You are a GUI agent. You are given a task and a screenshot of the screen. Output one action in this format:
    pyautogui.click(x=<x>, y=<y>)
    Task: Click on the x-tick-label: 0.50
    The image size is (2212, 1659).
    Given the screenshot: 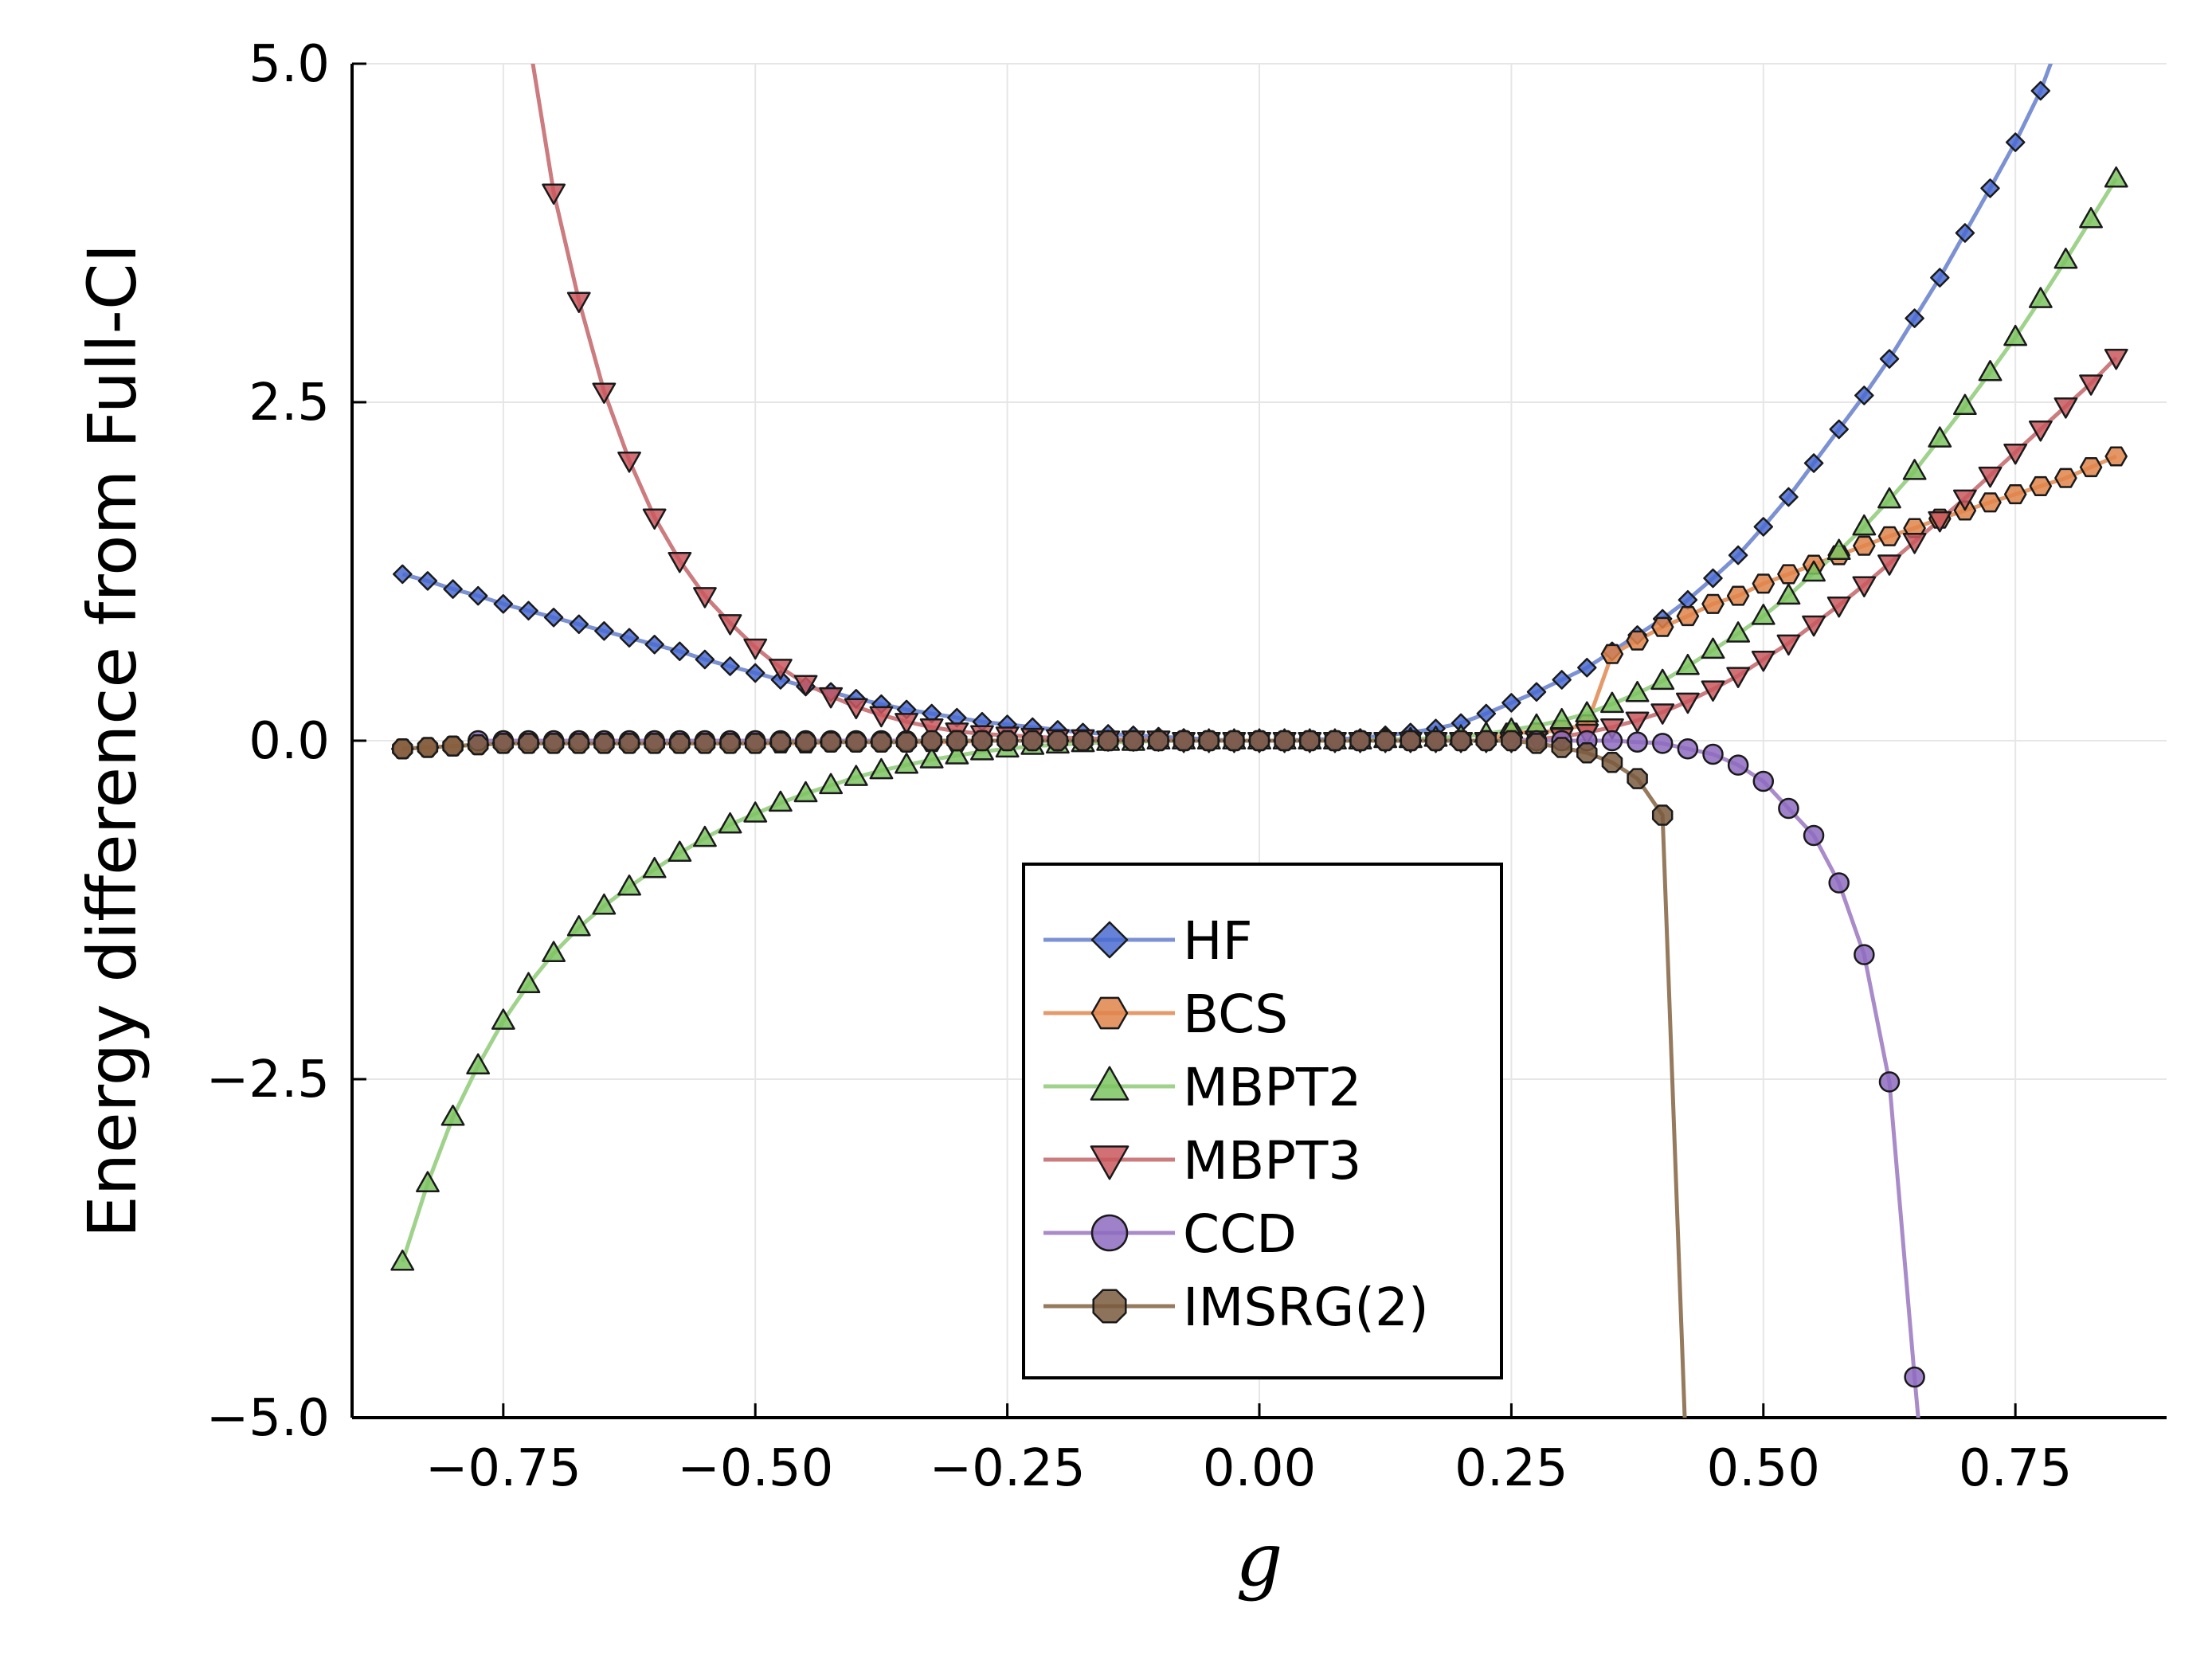 What is the action you would take?
    pyautogui.click(x=1764, y=1468)
    